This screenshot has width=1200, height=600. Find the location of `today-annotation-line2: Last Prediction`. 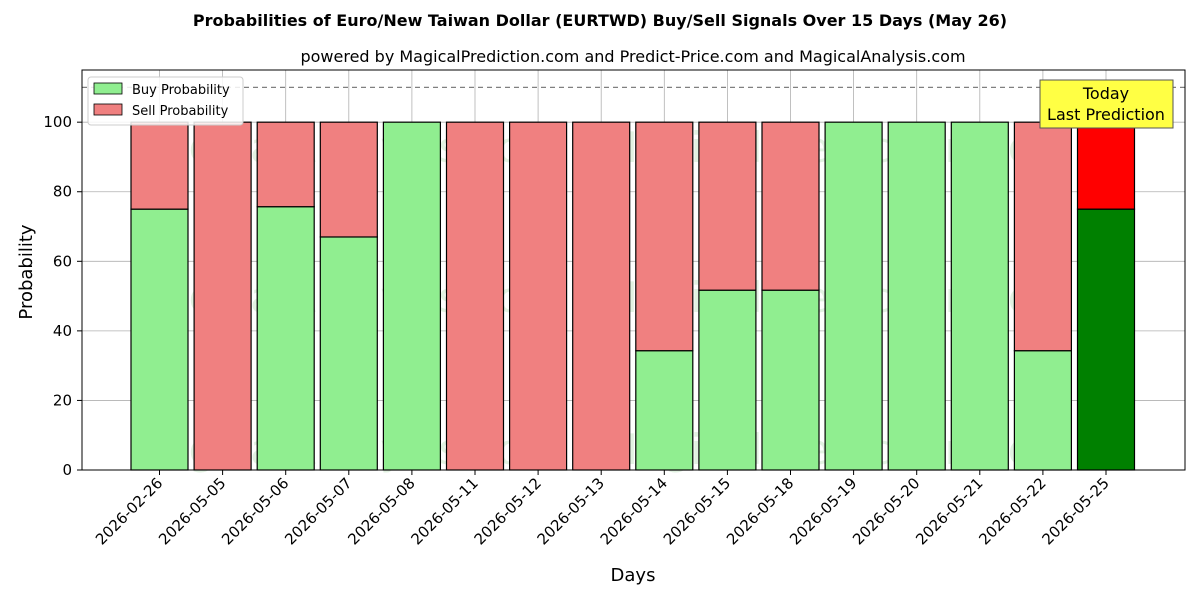

today-annotation-line2: Last Prediction is located at coordinates (1106, 114).